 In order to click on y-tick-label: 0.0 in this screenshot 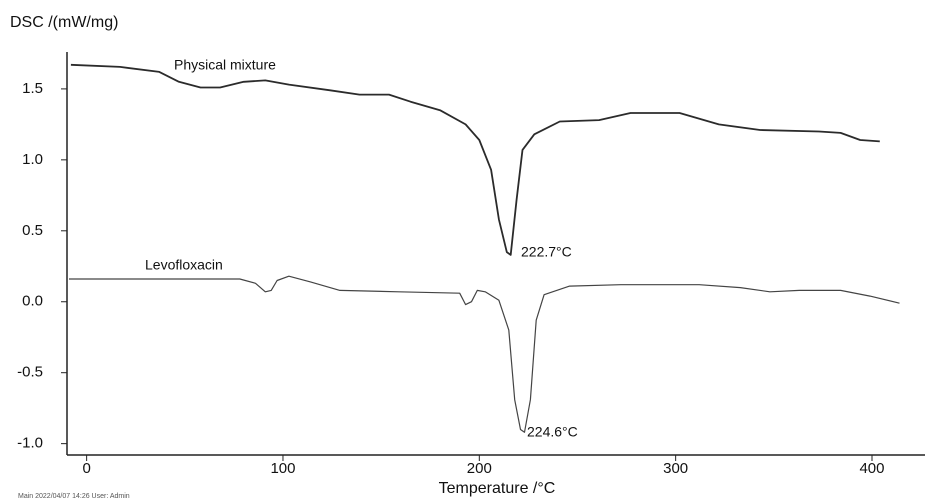, I will do `click(32, 301)`.